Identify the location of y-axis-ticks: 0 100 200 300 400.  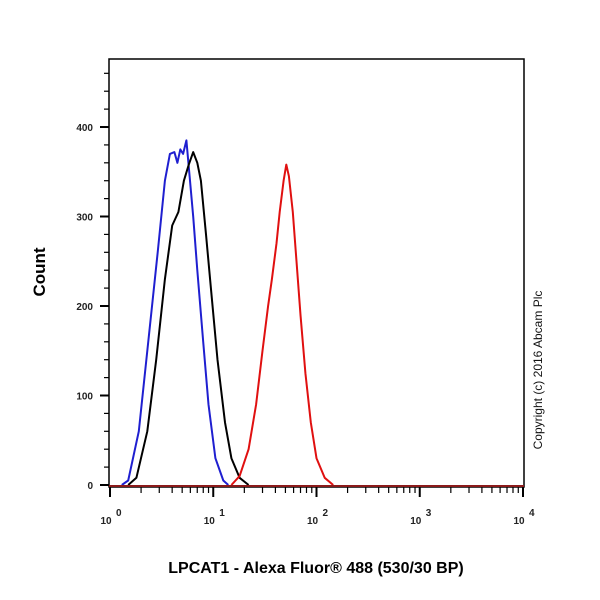
(92, 282).